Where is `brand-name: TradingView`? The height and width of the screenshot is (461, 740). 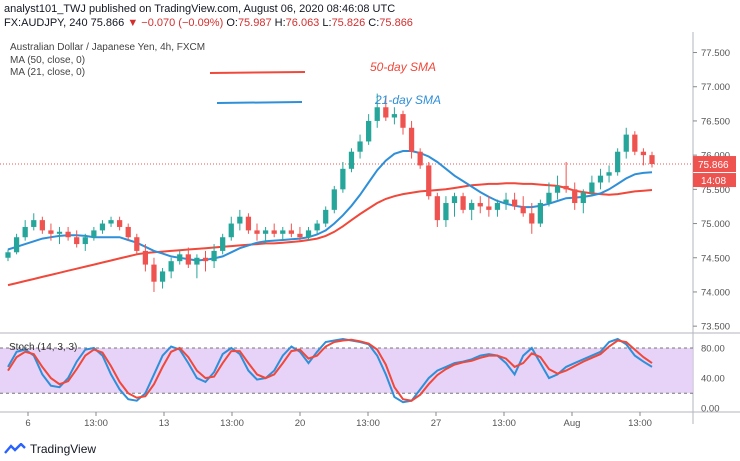 brand-name: TradingView is located at coordinates (63, 449).